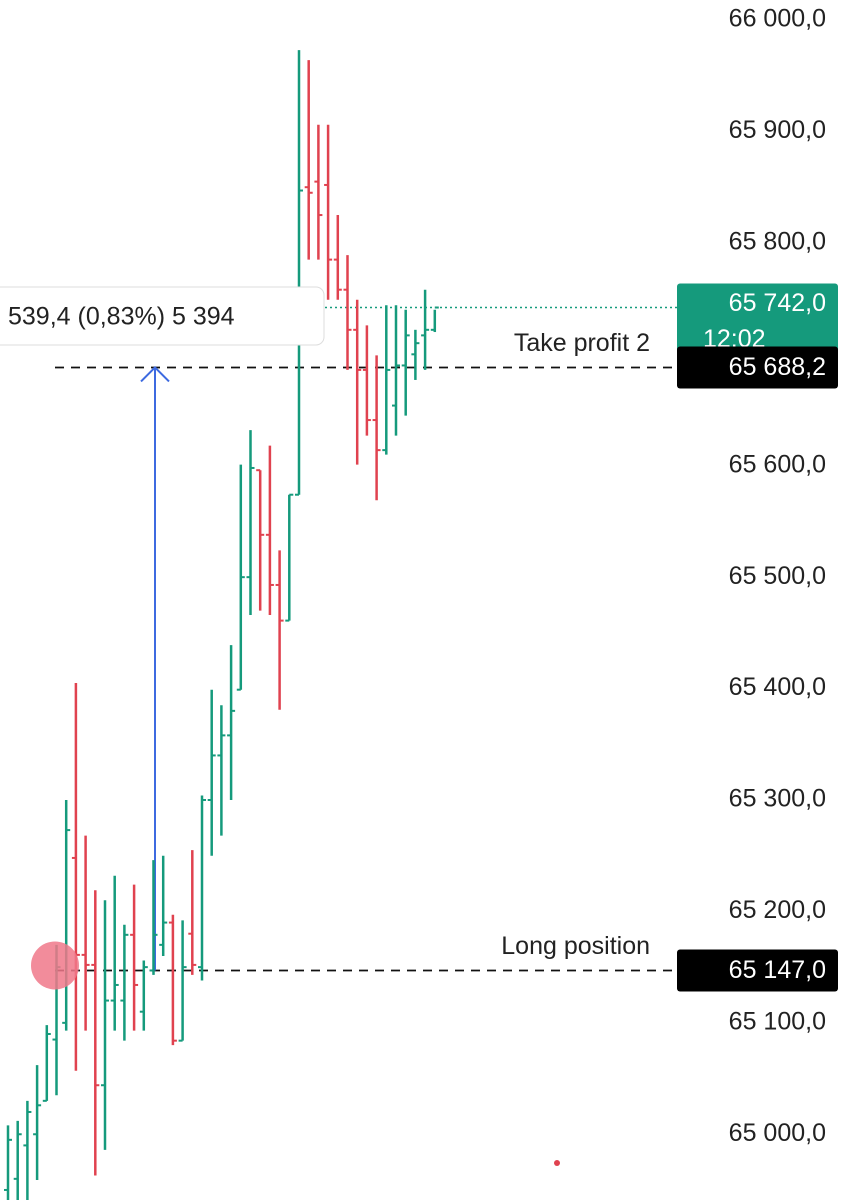 The height and width of the screenshot is (1200, 852). I want to click on y-tick-label: 65 300,0, so click(777, 799).